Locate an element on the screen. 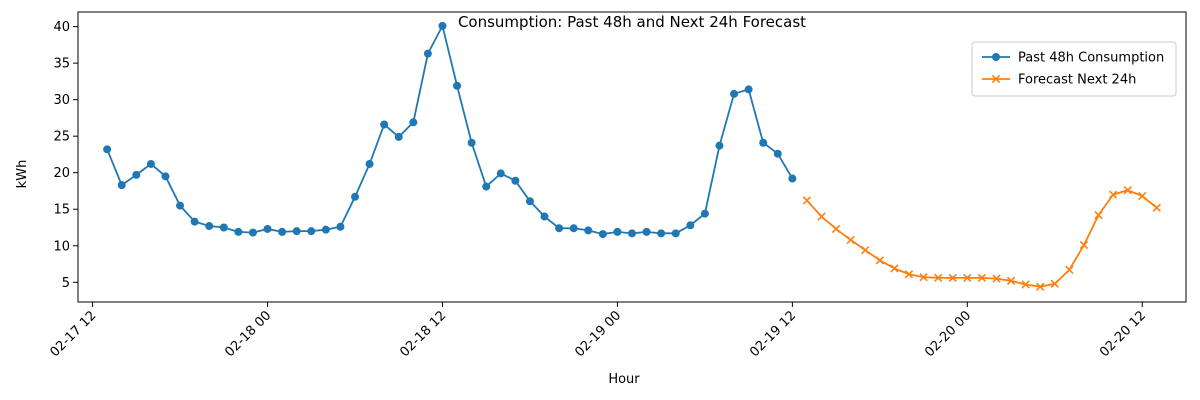 This screenshot has width=1200, height=400. x-tick-label: 02-18 12 is located at coordinates (423, 334).